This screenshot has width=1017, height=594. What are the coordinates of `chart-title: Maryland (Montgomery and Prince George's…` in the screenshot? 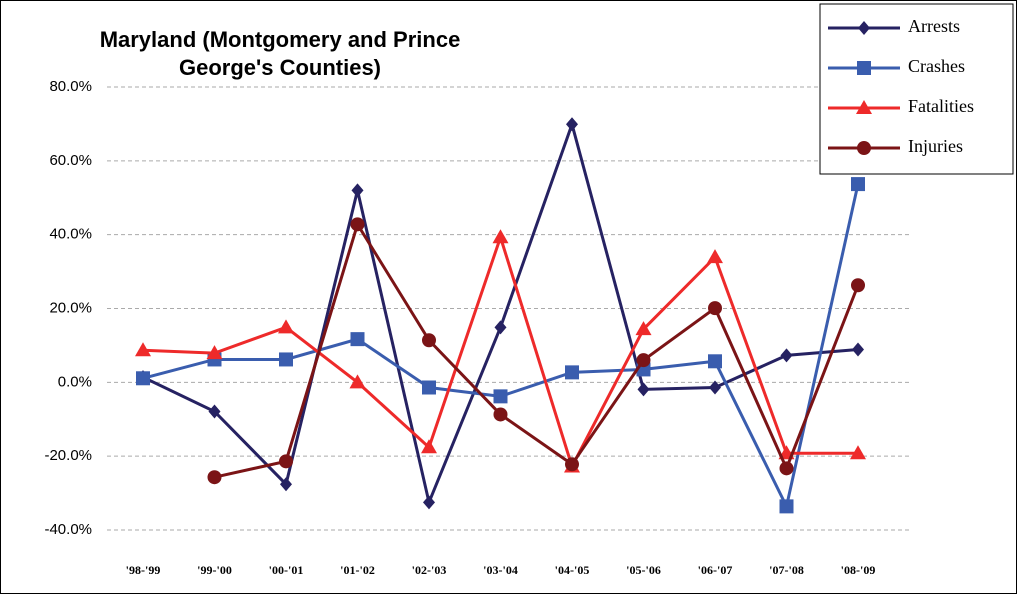 It's located at (280, 53).